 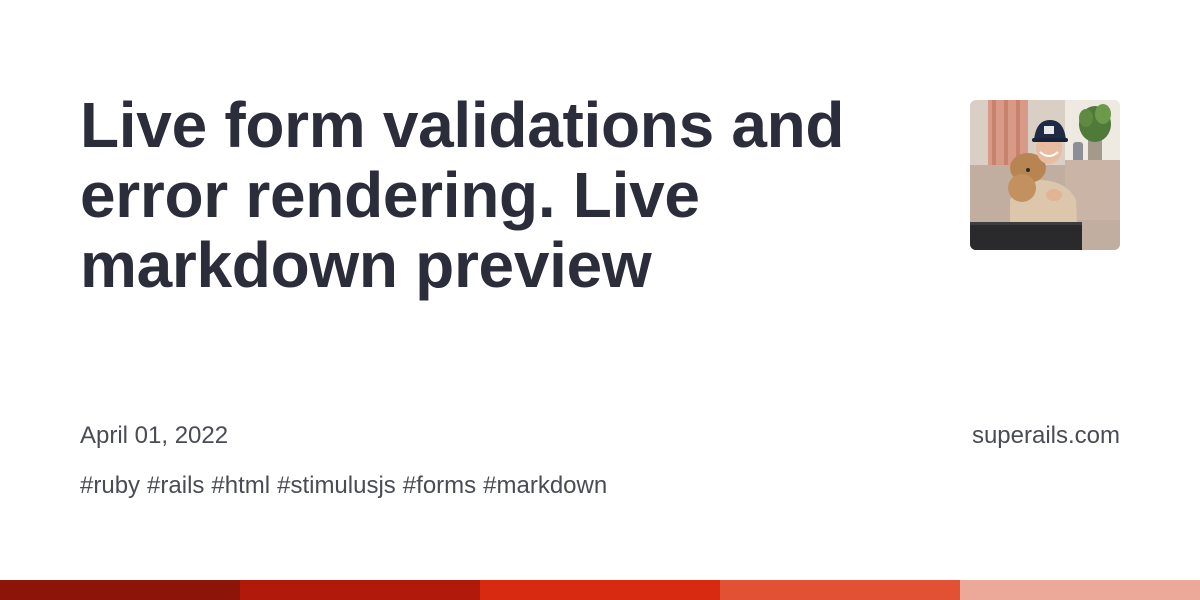 I want to click on site-domain: superails.com, so click(x=1045, y=435).